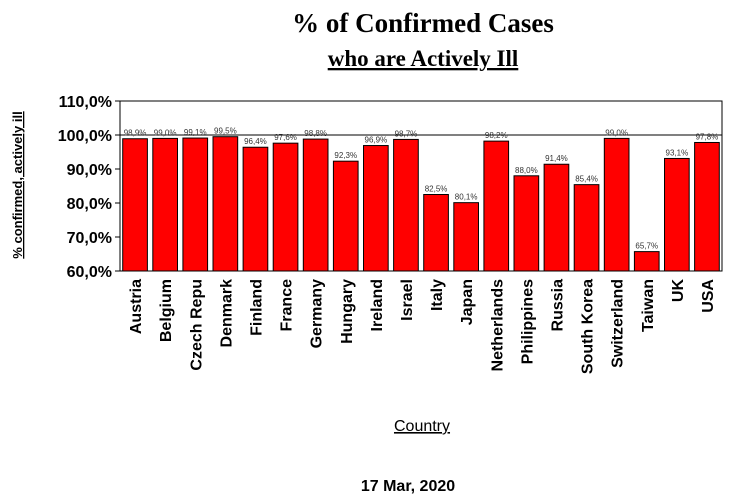  What do you see at coordinates (437, 295) in the screenshot?
I see `x-tick-label: Italy` at bounding box center [437, 295].